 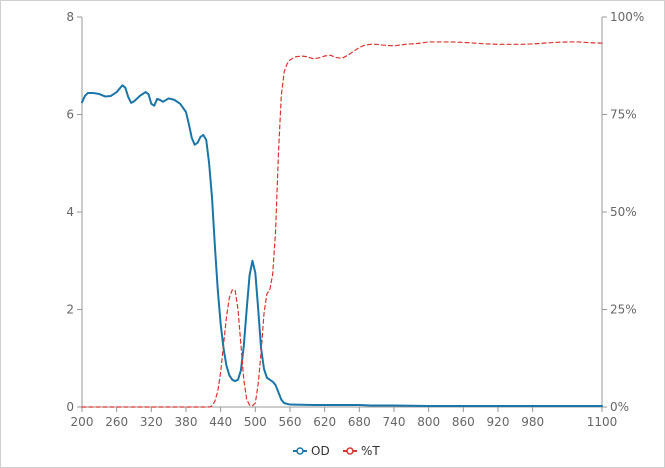 I want to click on y-left-tick-label: 0, so click(x=70, y=407).